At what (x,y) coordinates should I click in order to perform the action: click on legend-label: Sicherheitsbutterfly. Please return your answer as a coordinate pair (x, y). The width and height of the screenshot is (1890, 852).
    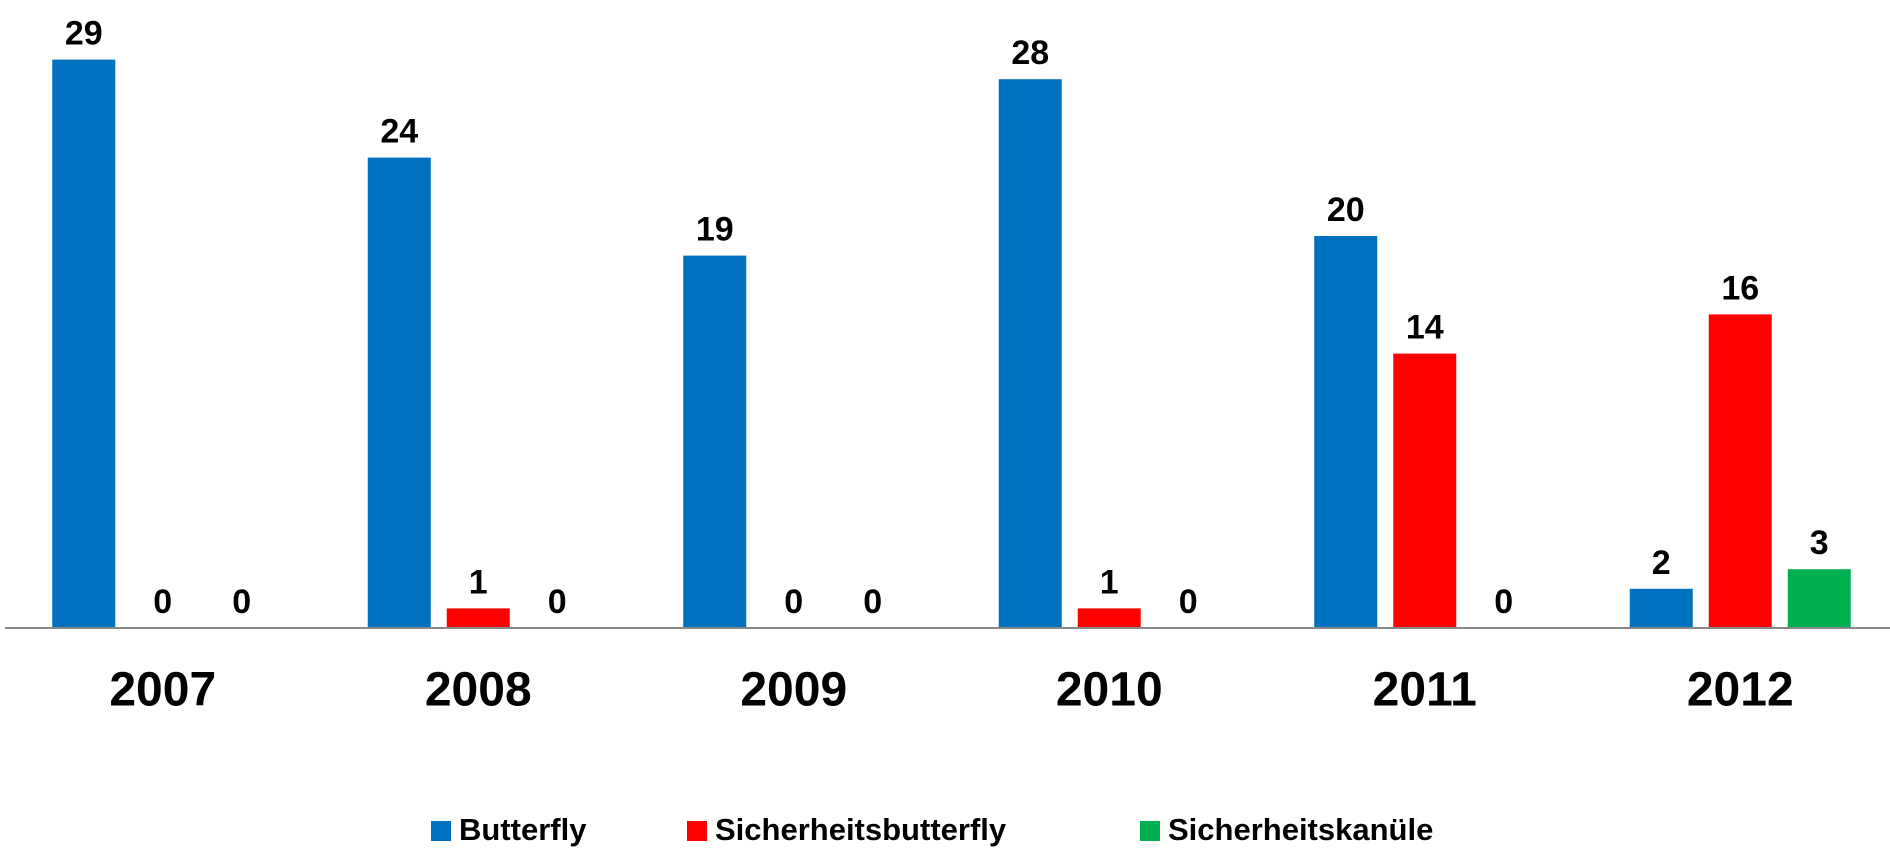
    Looking at the image, I should click on (861, 829).